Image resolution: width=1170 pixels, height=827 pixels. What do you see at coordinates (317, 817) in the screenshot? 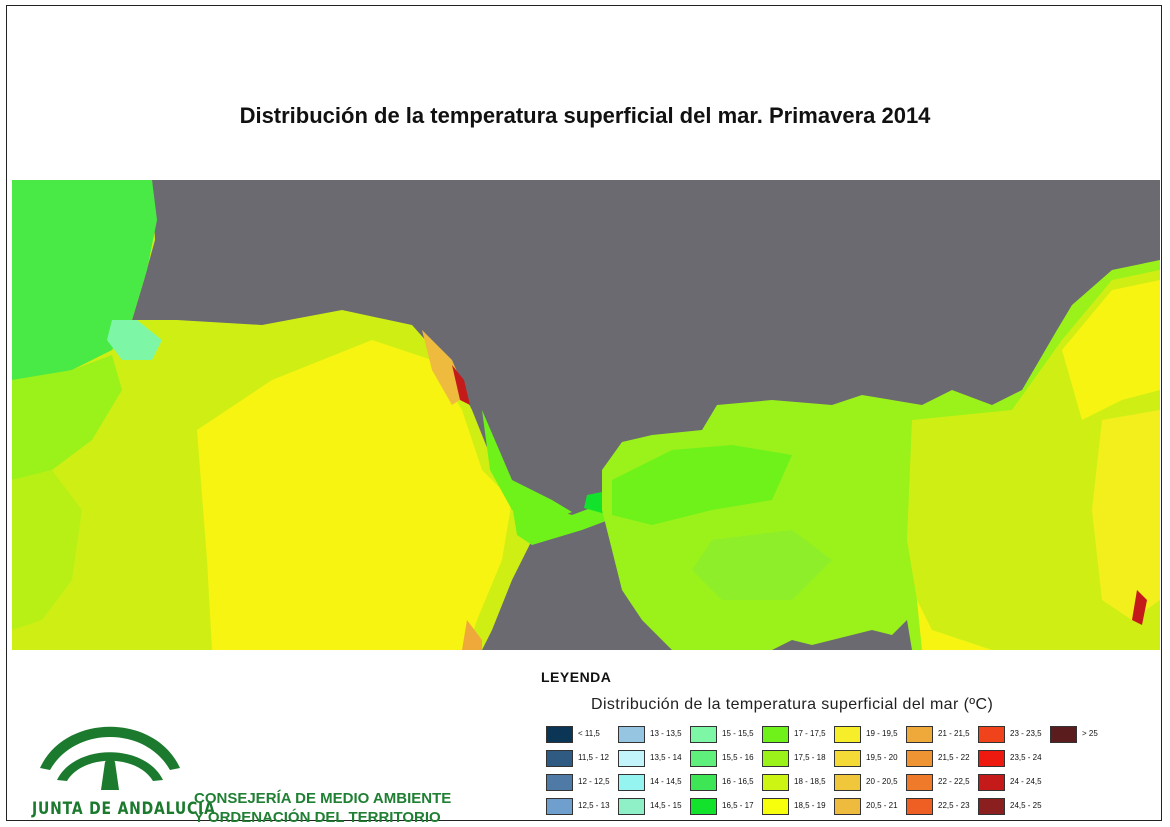
I see `organization-line-2: Y ORDENACIÓN DEL TERRITORIO` at bounding box center [317, 817].